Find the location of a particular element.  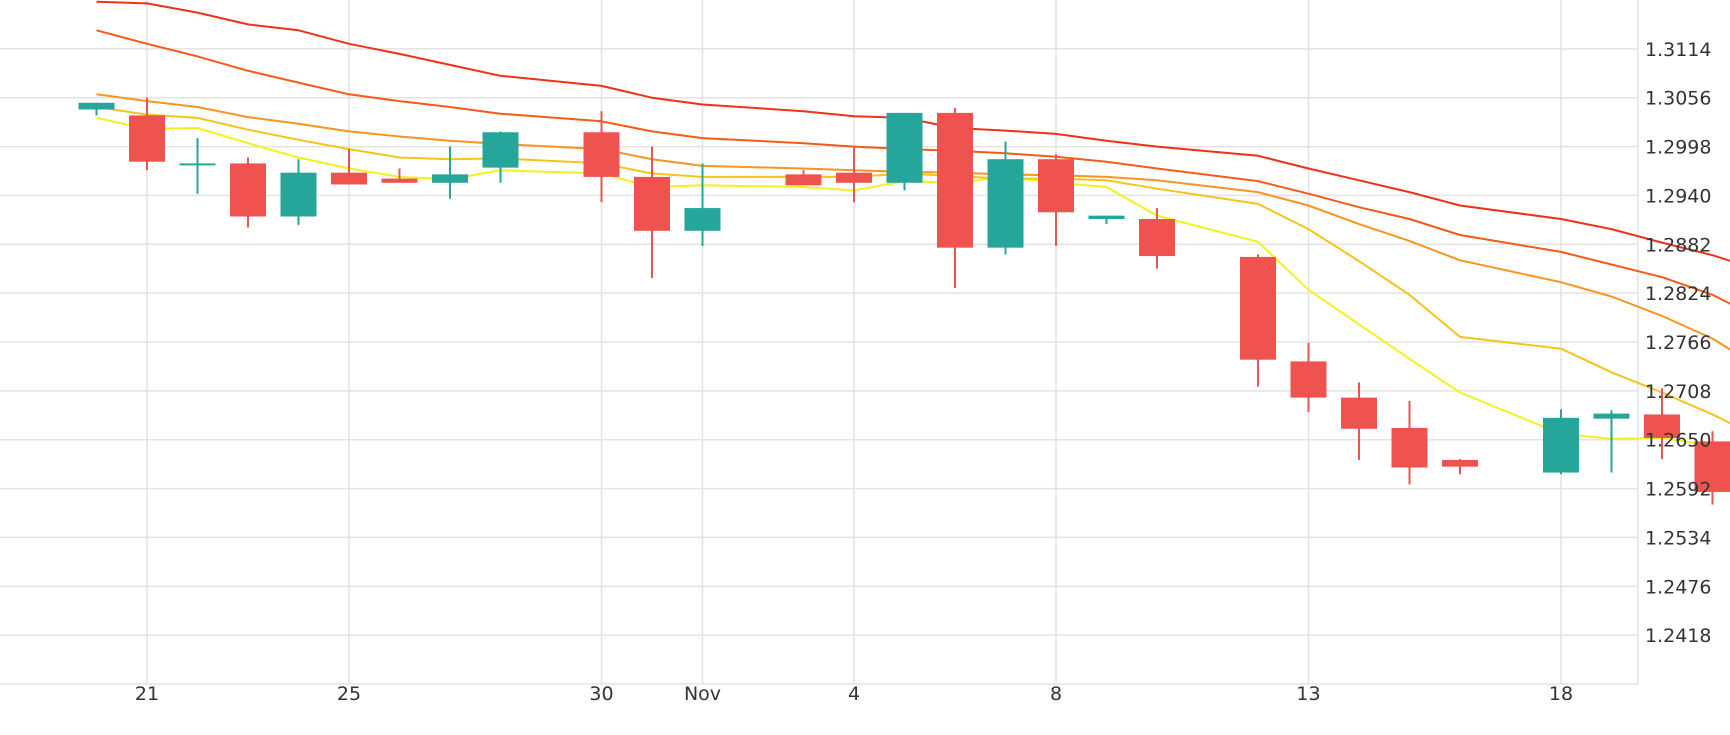

y-tick-label: 1.2998 is located at coordinates (1678, 148).